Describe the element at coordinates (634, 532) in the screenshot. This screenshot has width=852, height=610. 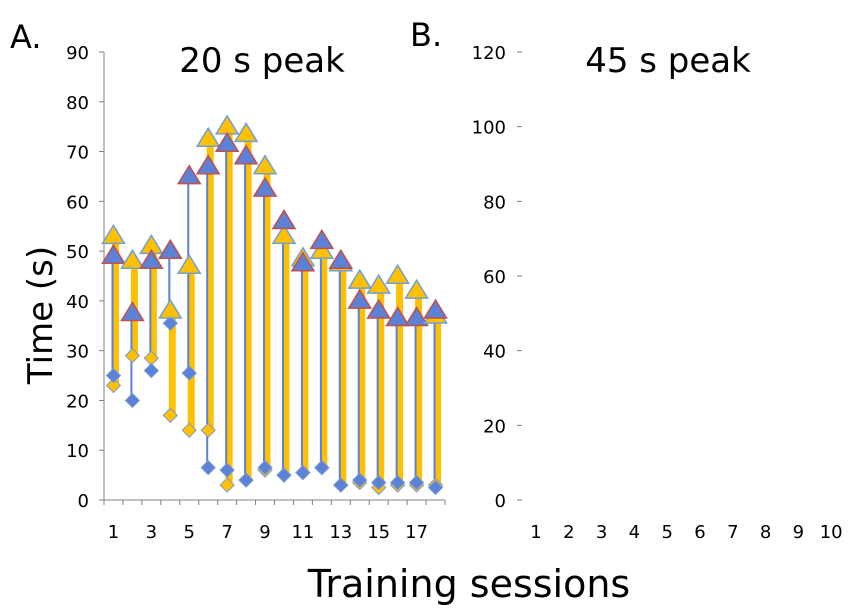
I see `x-tick-label: 4` at that location.